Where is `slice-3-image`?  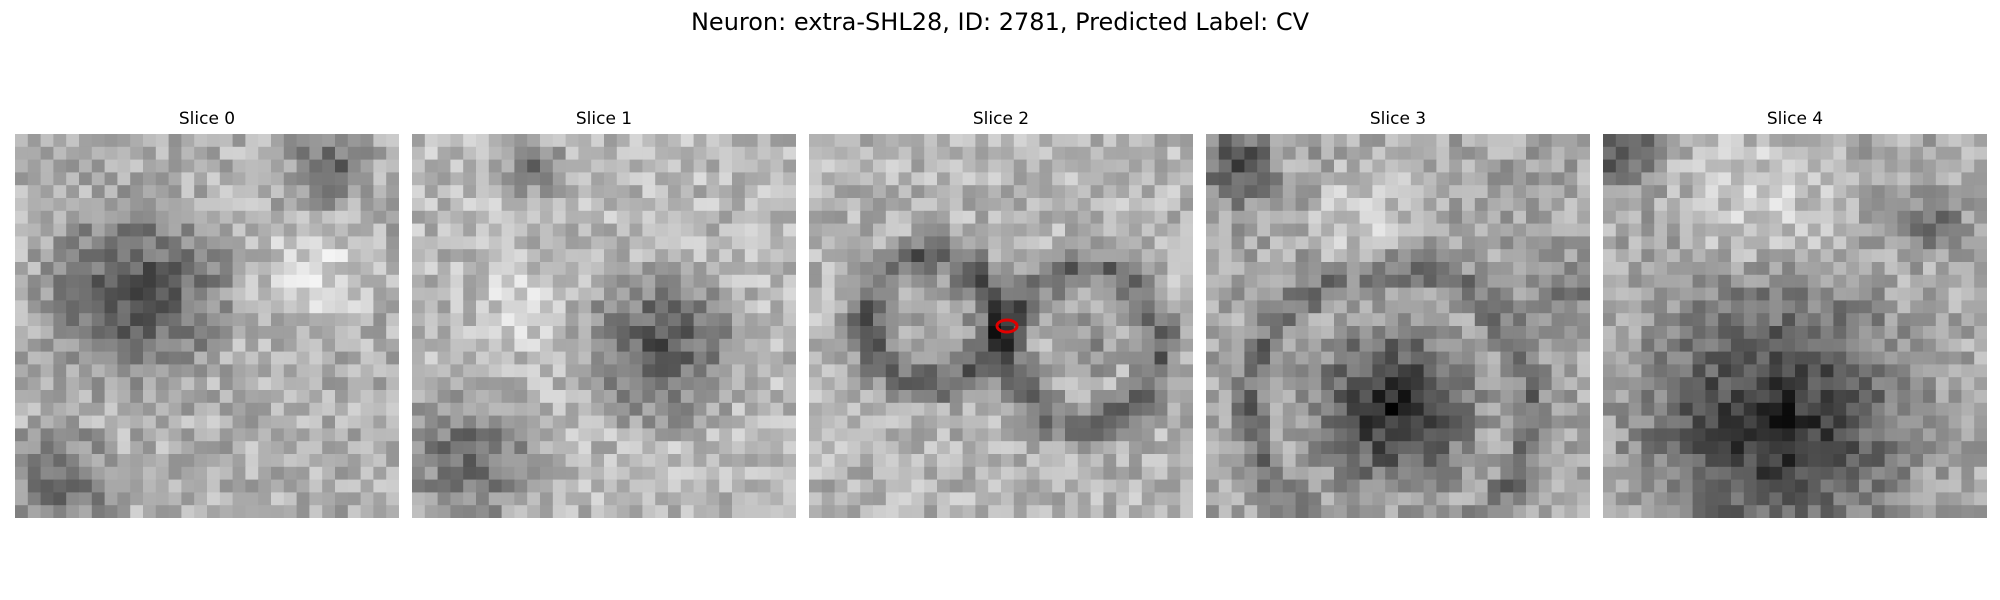 slice-3-image is located at coordinates (1398, 326).